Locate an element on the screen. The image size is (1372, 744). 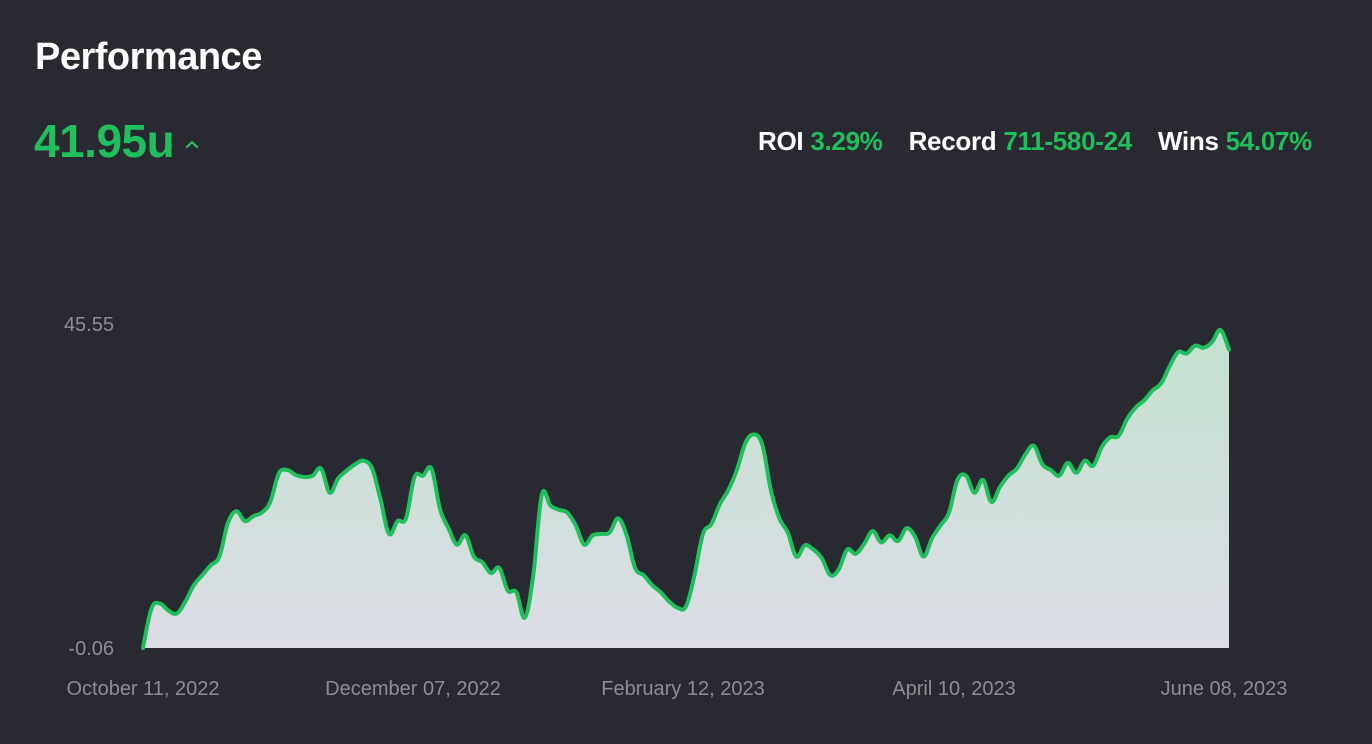
stat-wins: Wins 54.07% is located at coordinates (1235, 141).